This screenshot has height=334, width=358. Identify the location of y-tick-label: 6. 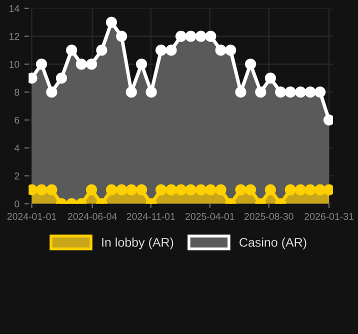
(17, 120).